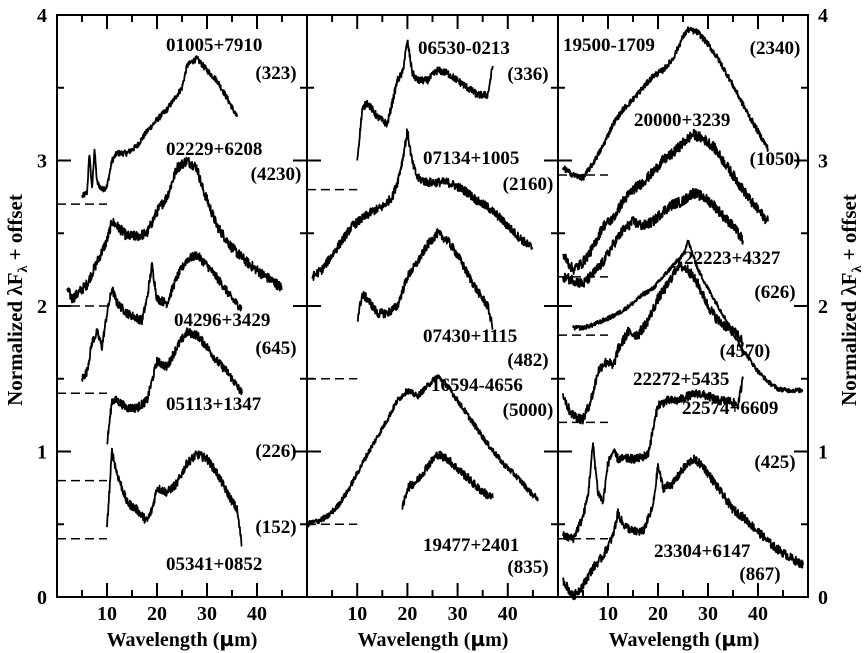  I want to click on period-label: (867), so click(759, 574).